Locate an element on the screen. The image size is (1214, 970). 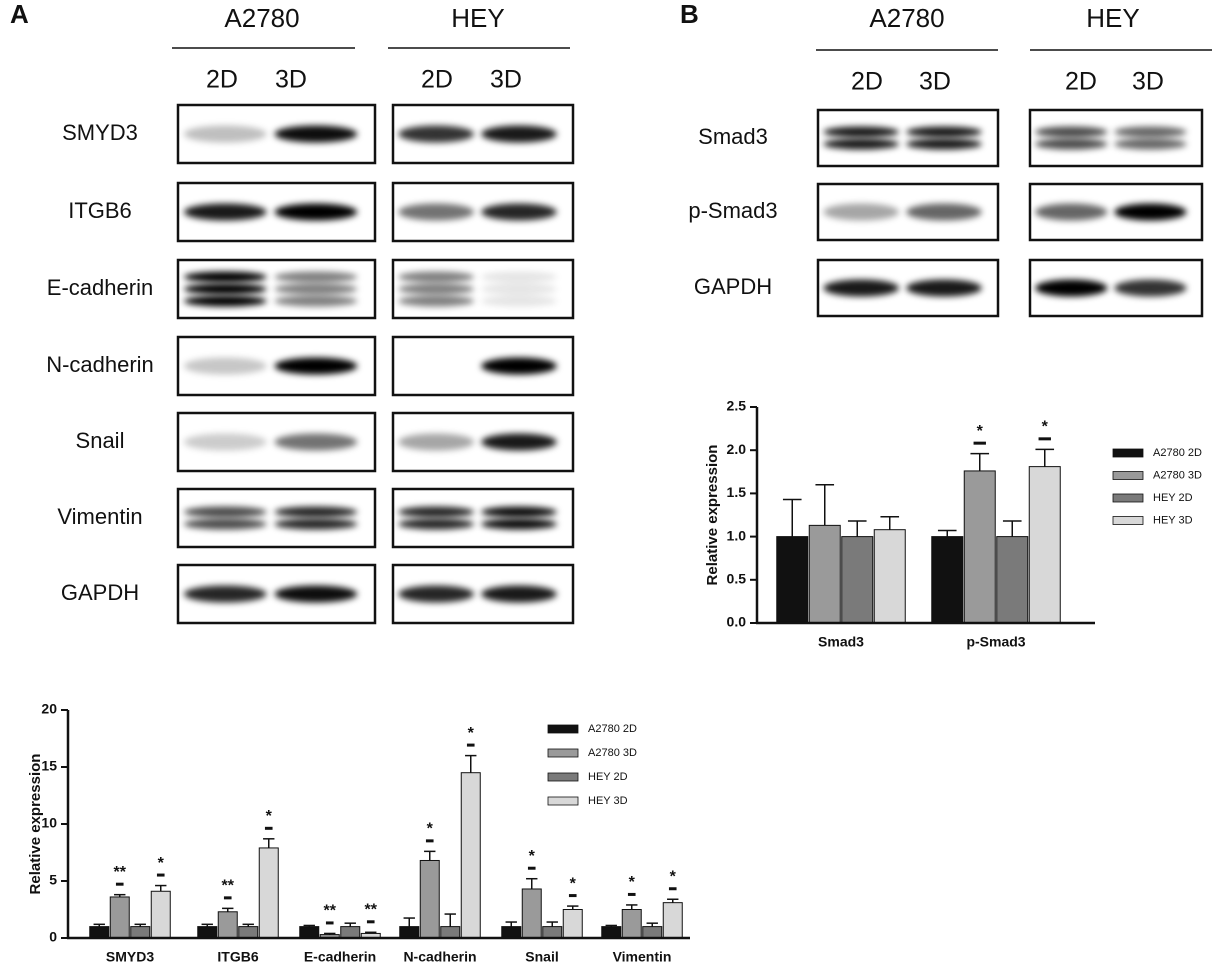
blot-frame is located at coordinates (276, 518).